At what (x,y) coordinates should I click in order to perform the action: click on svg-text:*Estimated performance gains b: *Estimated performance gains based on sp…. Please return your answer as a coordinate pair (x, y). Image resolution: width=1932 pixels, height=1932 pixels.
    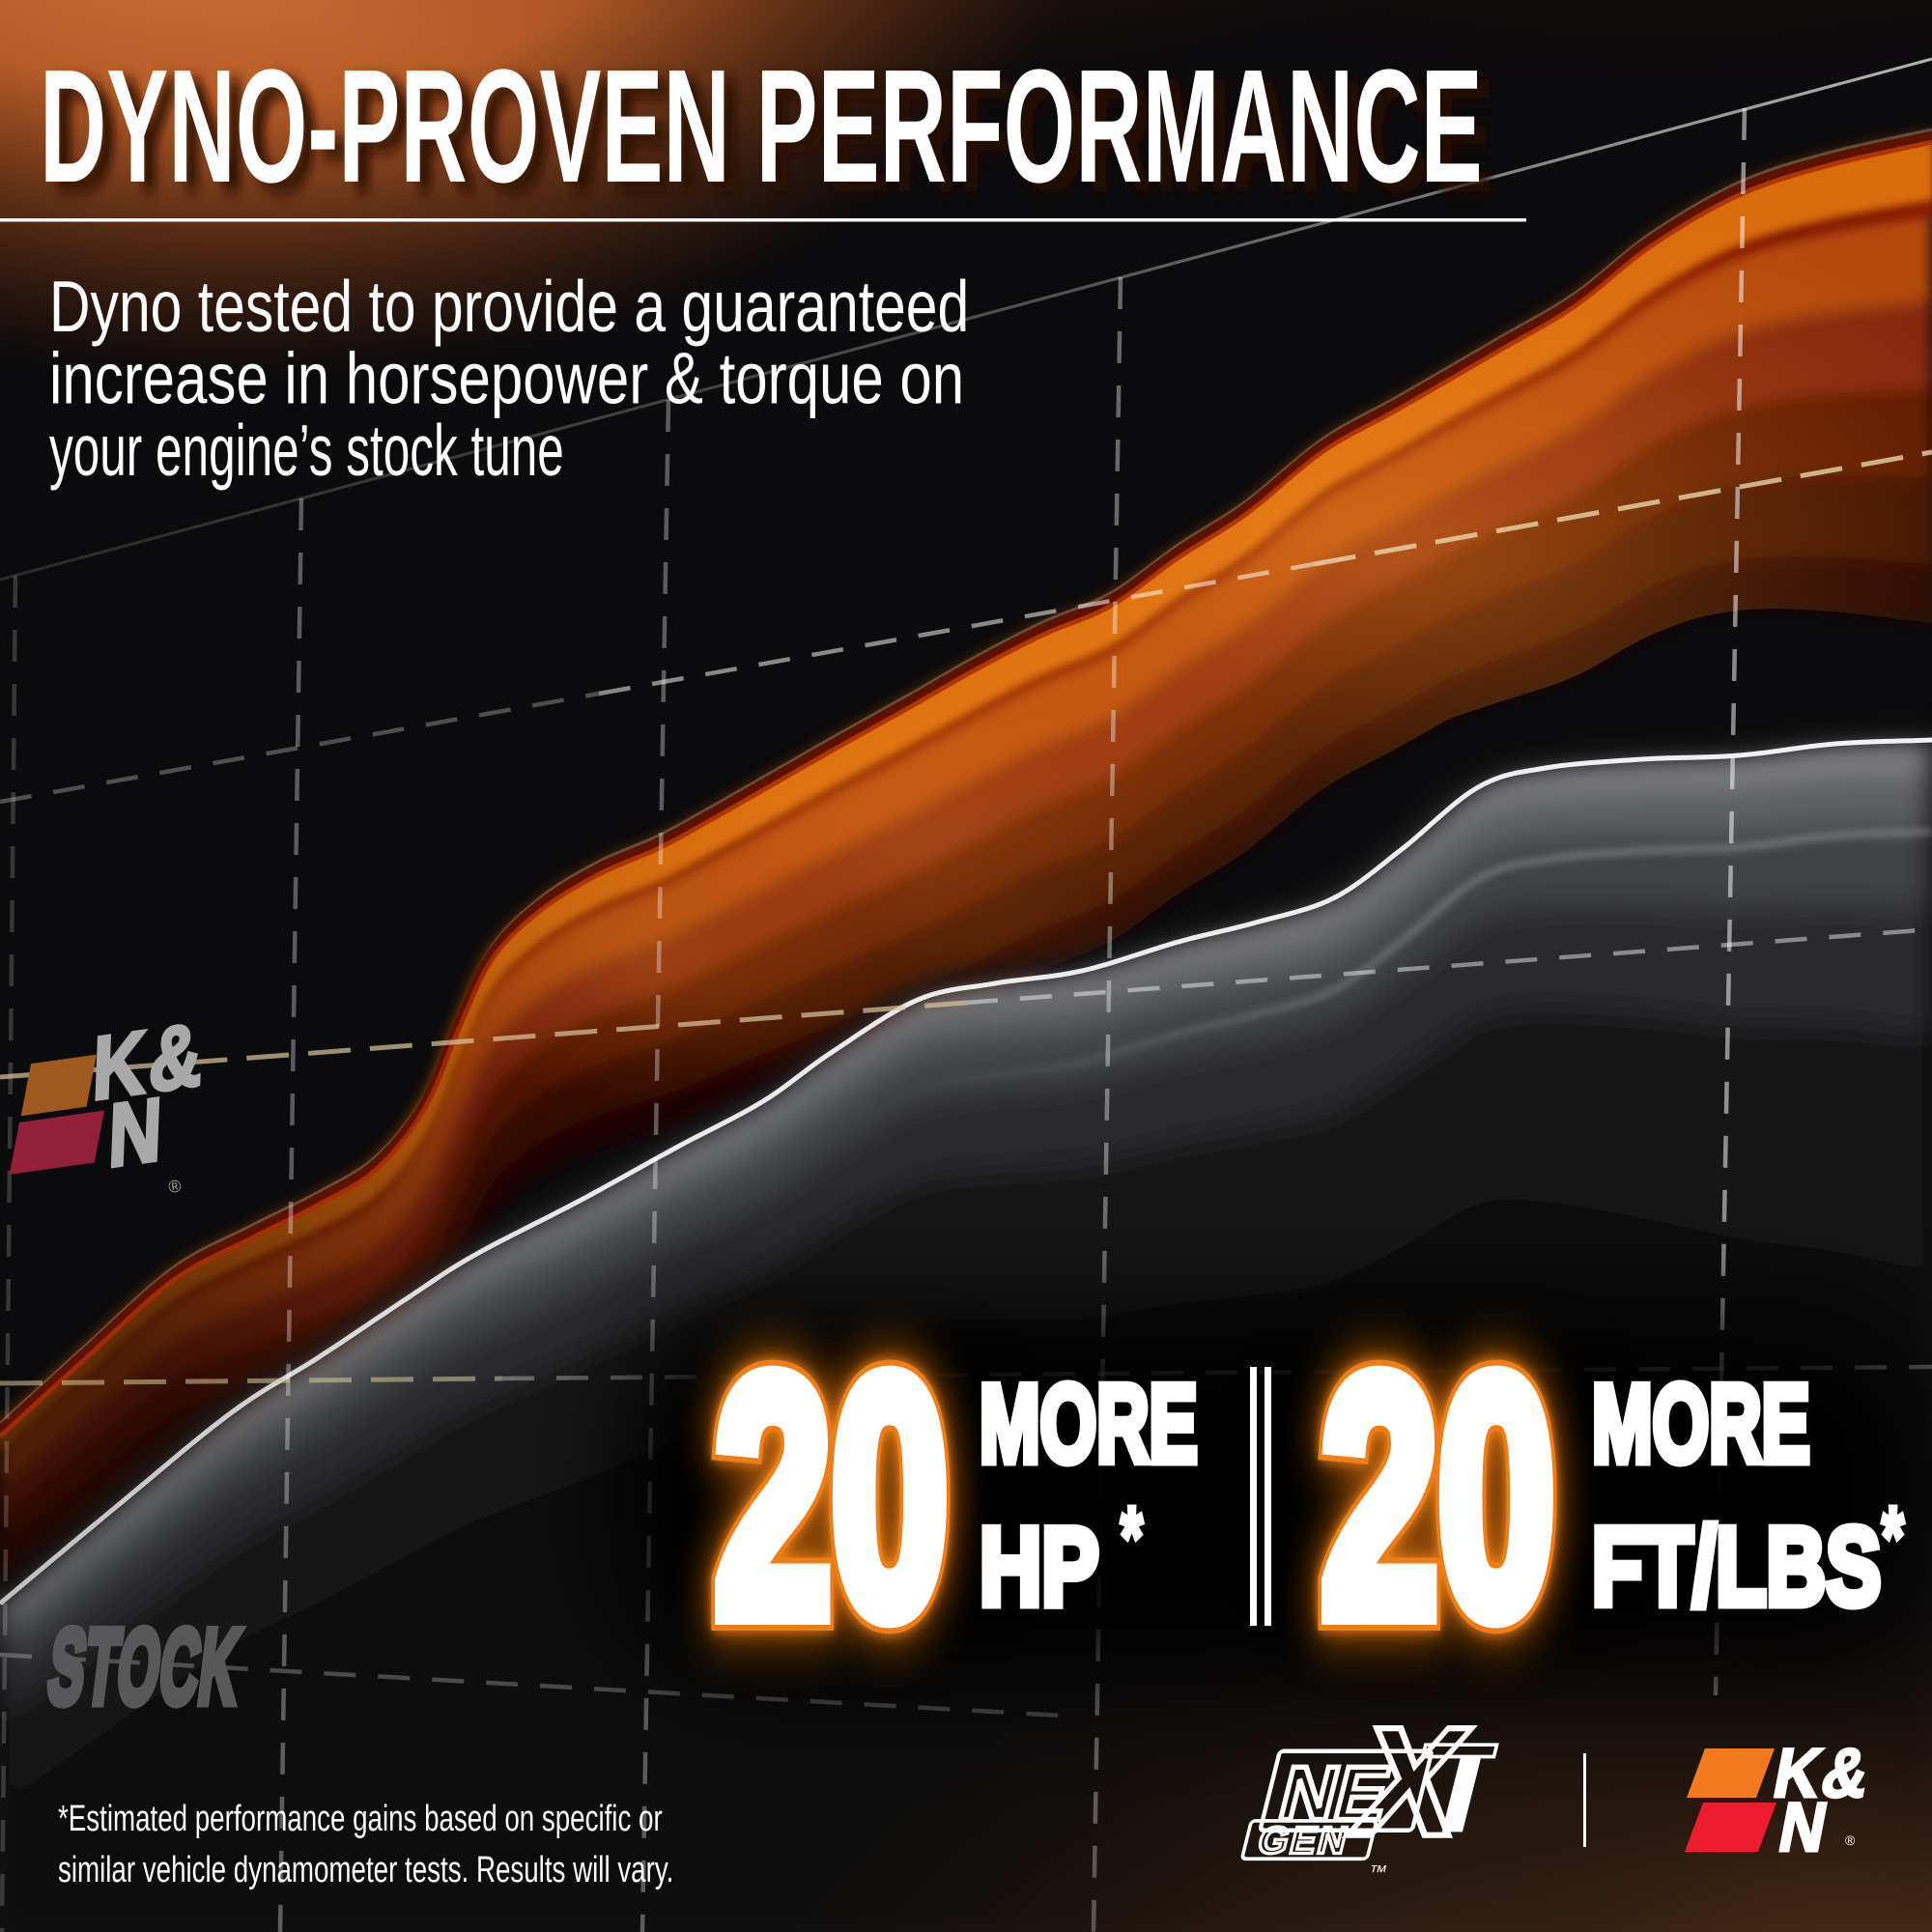
    Looking at the image, I should click on (360, 1819).